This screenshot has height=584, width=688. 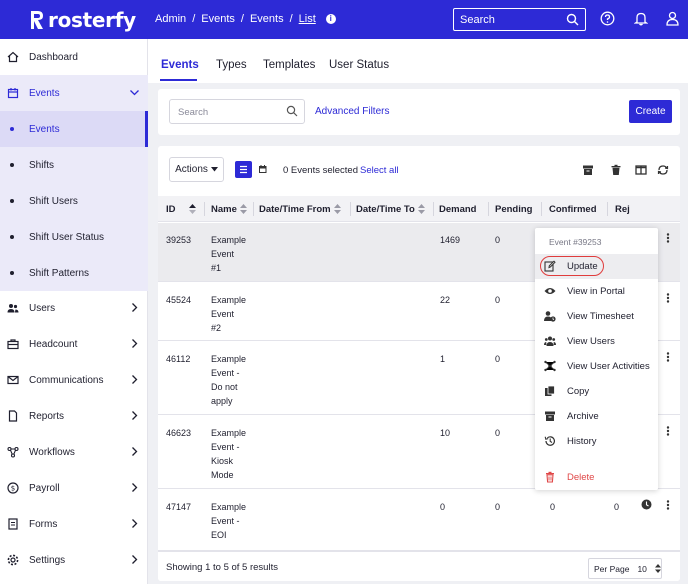 What do you see at coordinates (553, 507) in the screenshot?
I see `cell-confirmed: 0` at bounding box center [553, 507].